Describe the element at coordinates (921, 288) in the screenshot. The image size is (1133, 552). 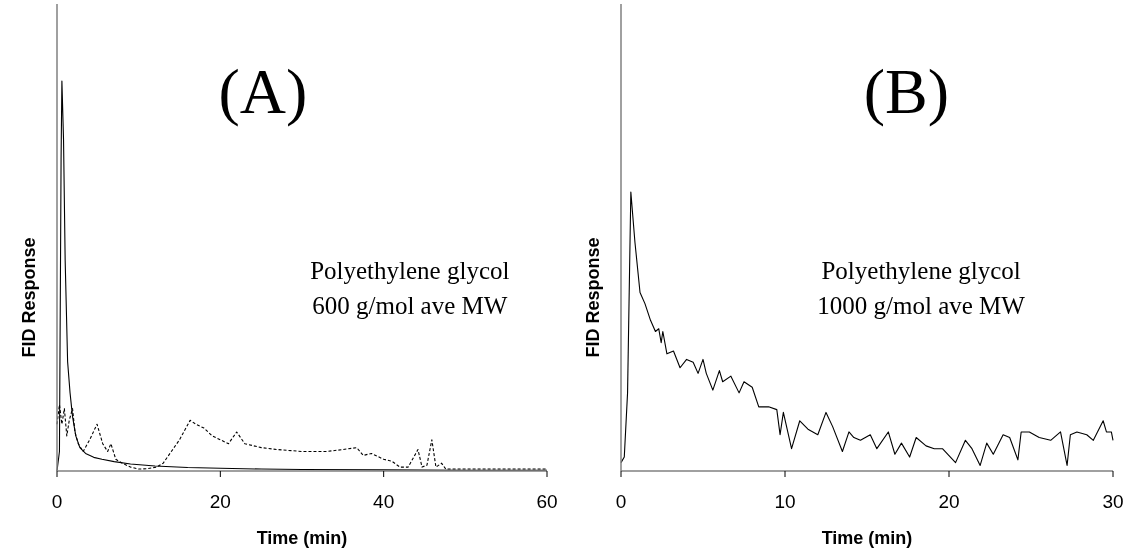
I see `annotation: Polyethylene glycol 1000 g/mol ave MW` at that location.